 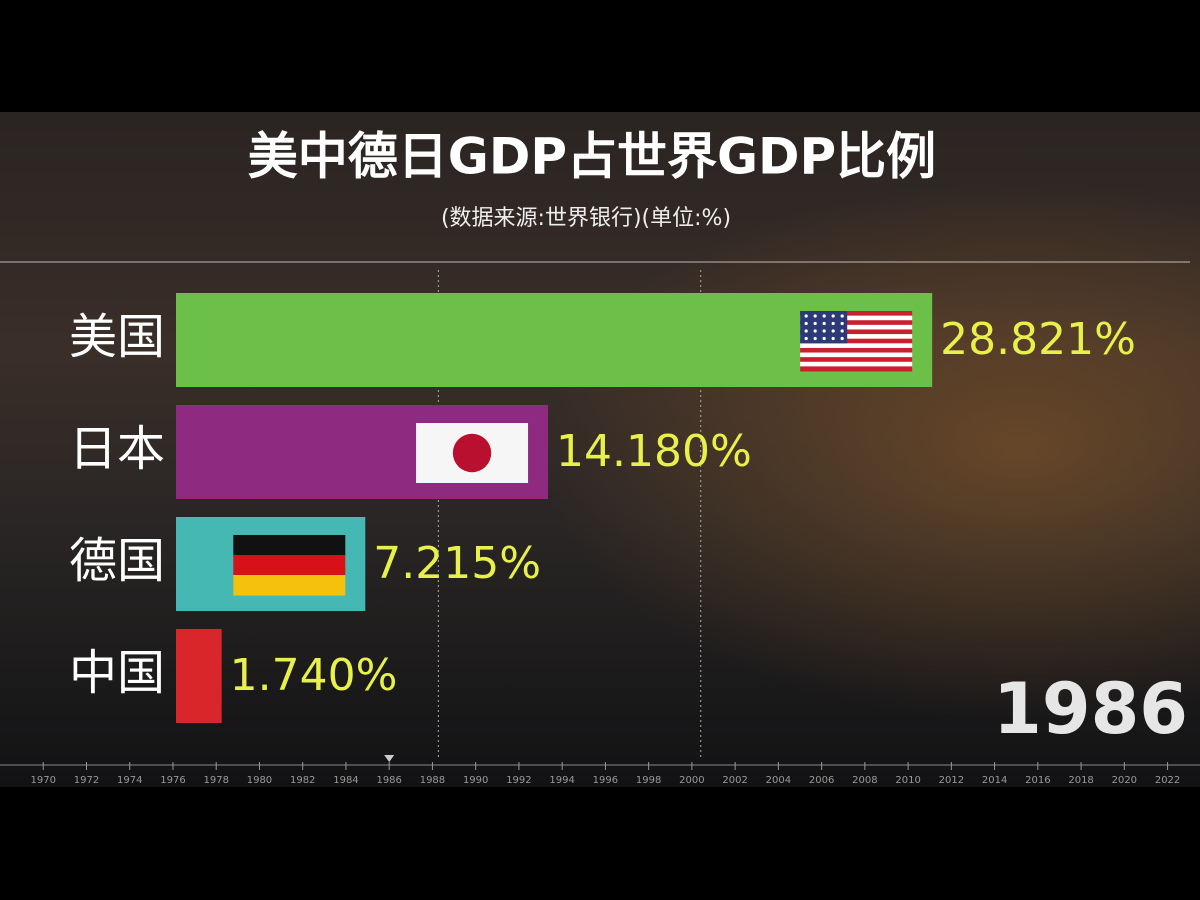 I want to click on timeline-label: 1990, so click(x=475, y=780).